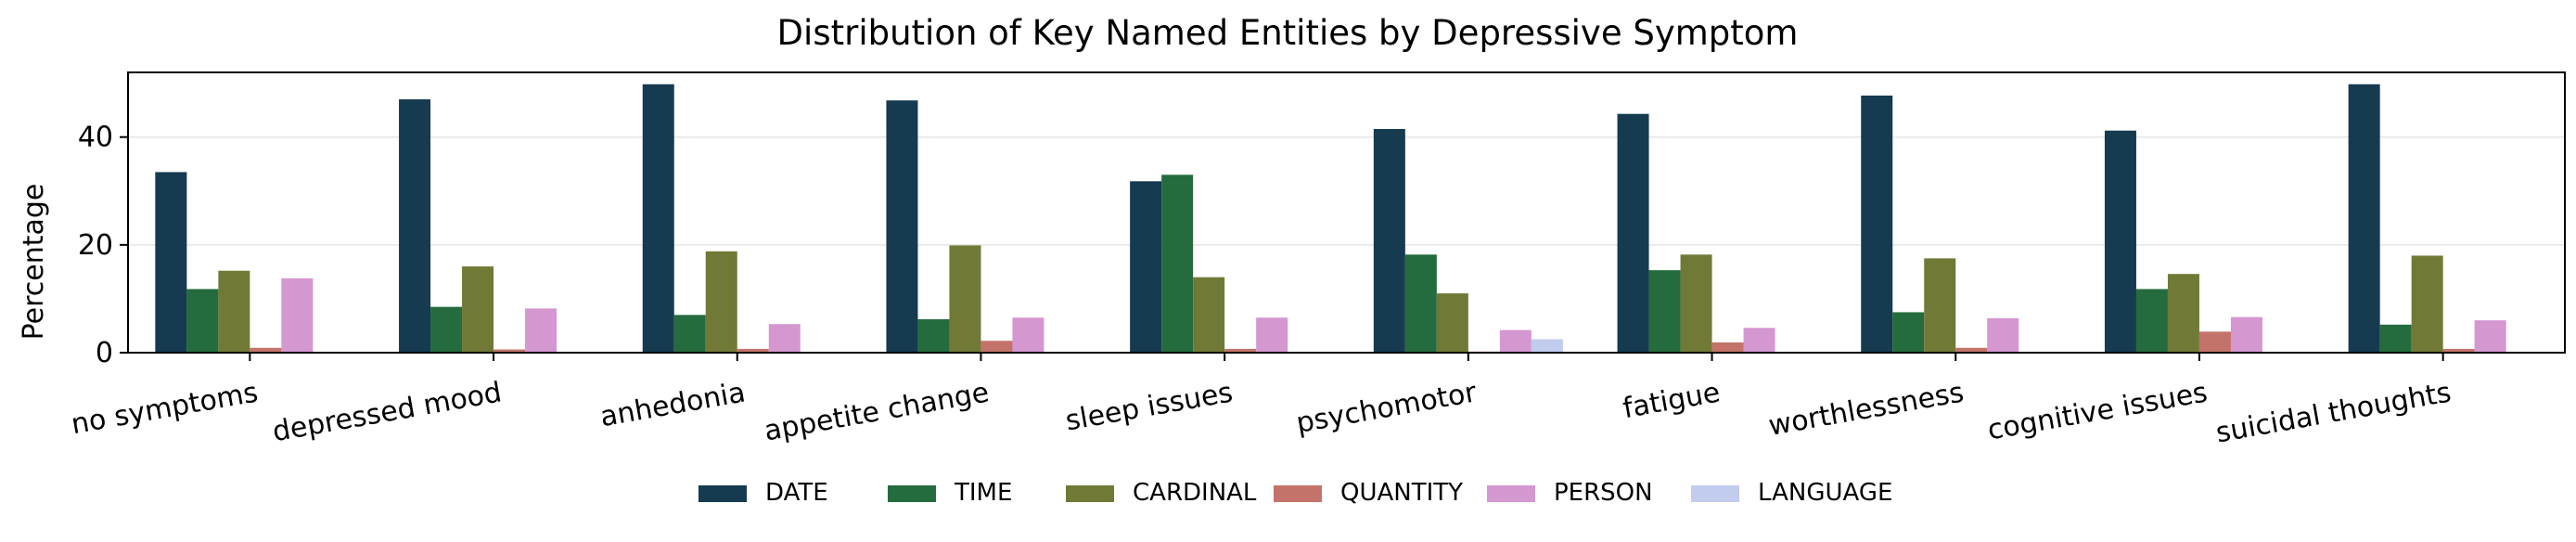 Image resolution: width=2576 pixels, height=542 pixels. I want to click on y-tick-label: 40, so click(95, 138).